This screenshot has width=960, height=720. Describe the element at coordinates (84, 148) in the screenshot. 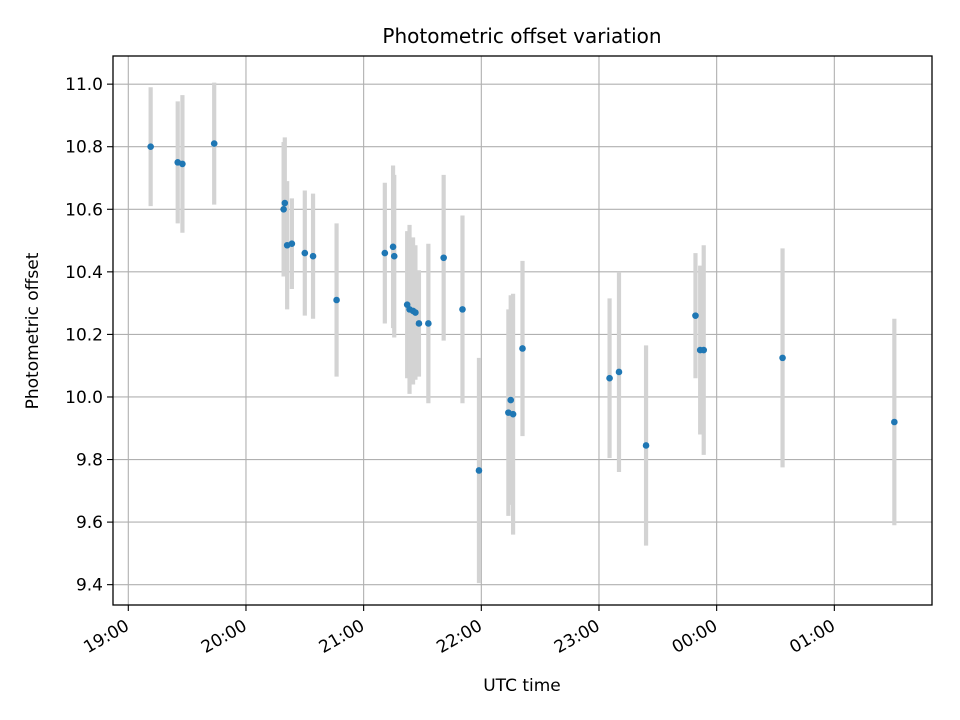

I see `y-tick-label: 10.8` at that location.